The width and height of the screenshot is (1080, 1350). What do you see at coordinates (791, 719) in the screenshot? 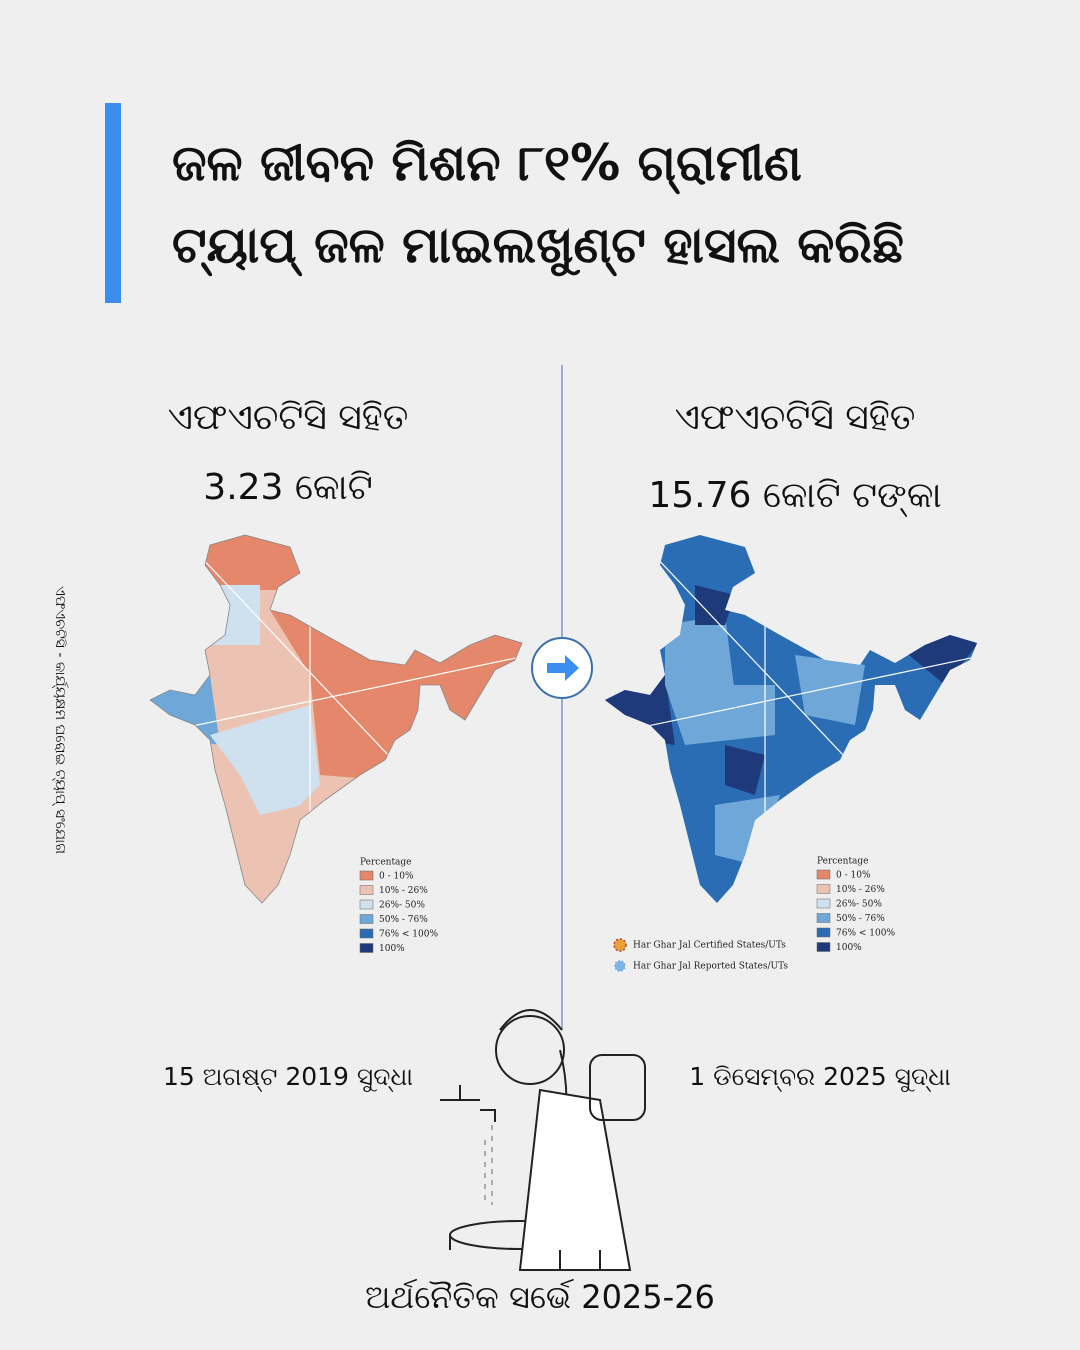
I see `map-2025` at bounding box center [791, 719].